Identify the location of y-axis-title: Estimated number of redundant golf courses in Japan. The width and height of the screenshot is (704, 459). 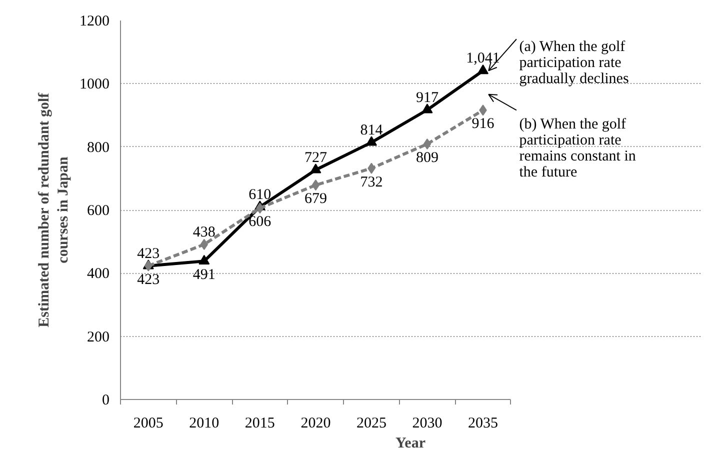
(54, 210).